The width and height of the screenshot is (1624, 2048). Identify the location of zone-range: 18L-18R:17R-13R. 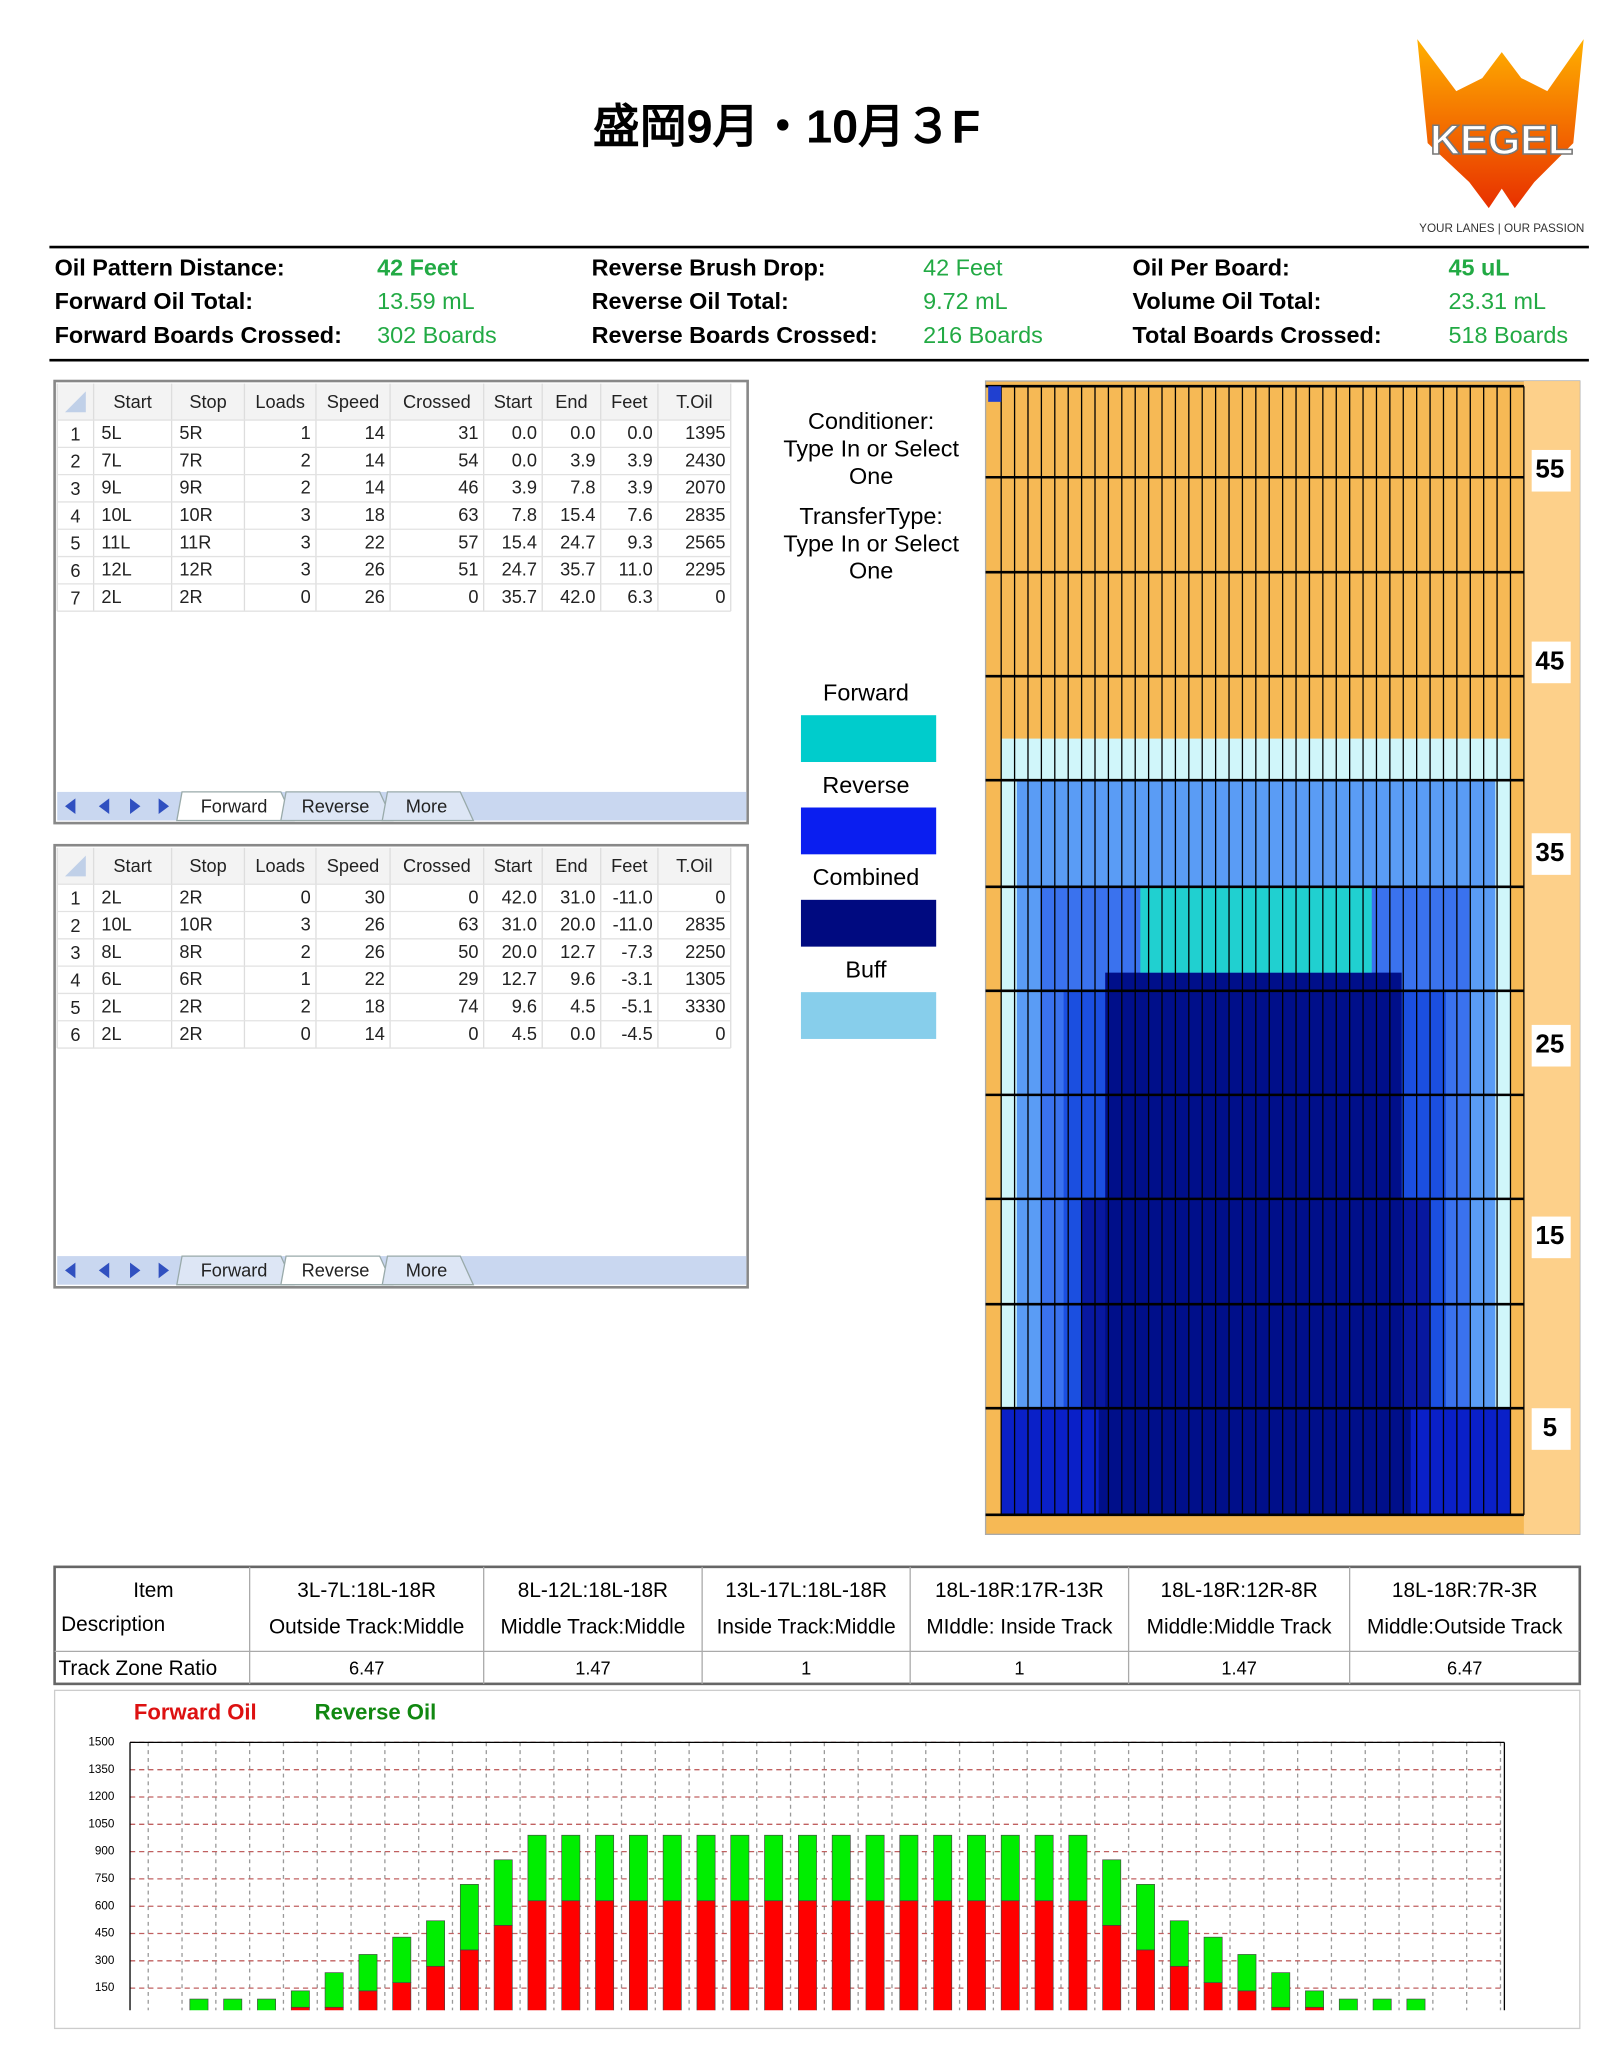
(1019, 1590).